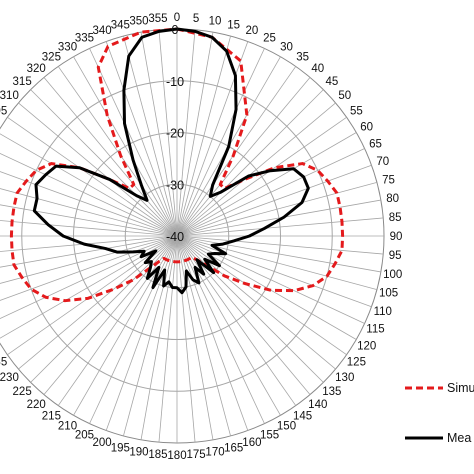 The width and height of the screenshot is (474, 474). I want to click on angle-tick-label: 355, so click(157, 19).